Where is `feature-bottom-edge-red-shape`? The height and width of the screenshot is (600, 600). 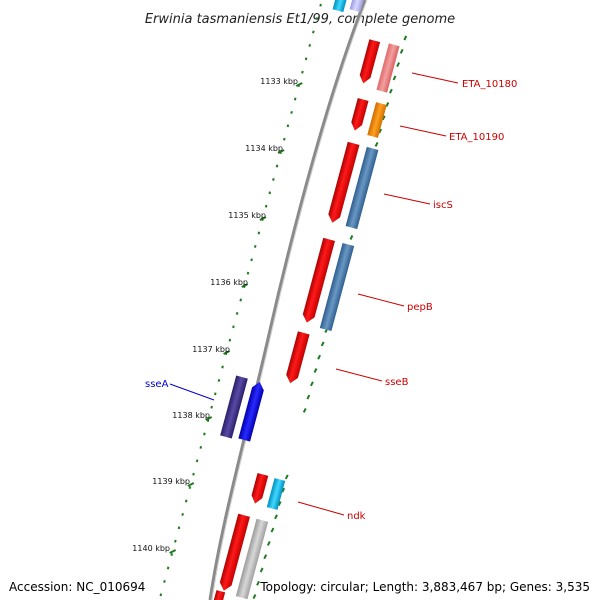
feature-bottom-edge-red-shape is located at coordinates (219, 595).